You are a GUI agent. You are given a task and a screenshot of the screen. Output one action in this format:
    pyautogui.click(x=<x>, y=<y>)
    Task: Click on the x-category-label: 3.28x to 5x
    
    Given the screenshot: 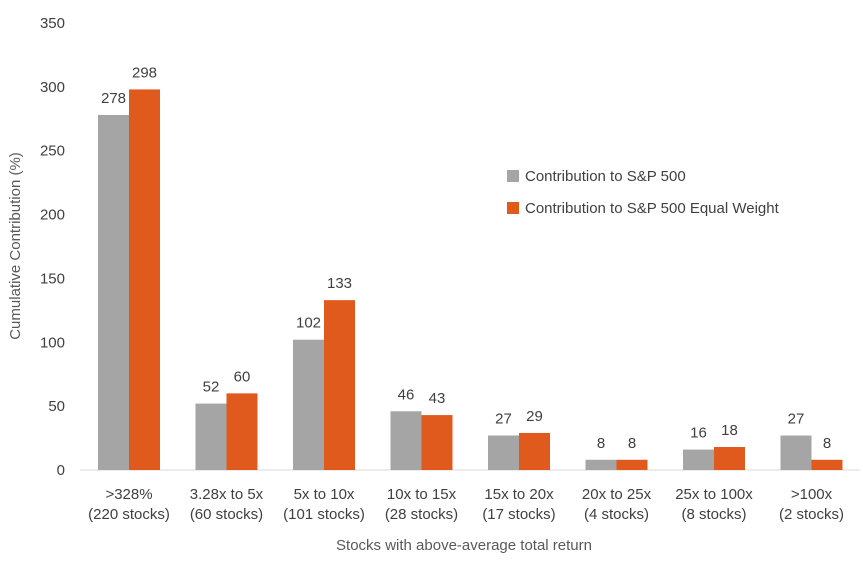 What is the action you would take?
    pyautogui.click(x=227, y=494)
    